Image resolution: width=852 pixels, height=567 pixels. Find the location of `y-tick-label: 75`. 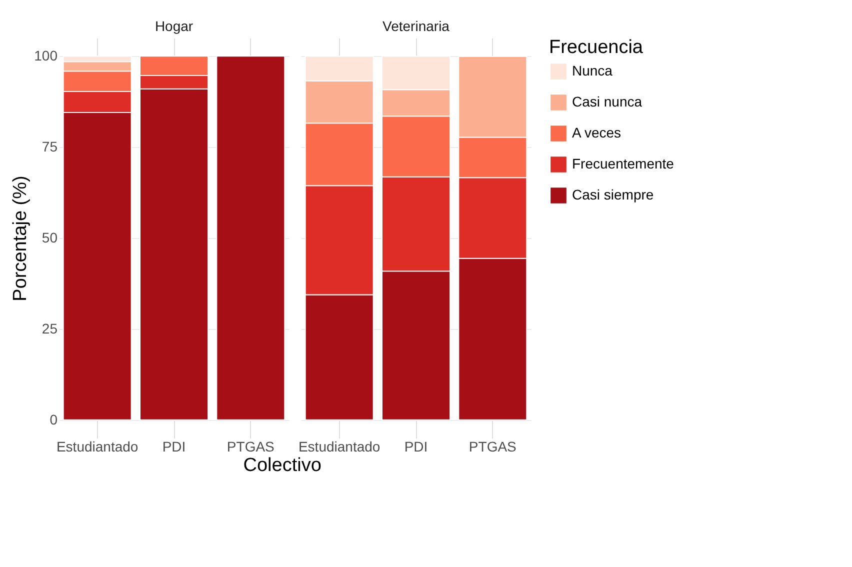

y-tick-label: 75 is located at coordinates (50, 146).